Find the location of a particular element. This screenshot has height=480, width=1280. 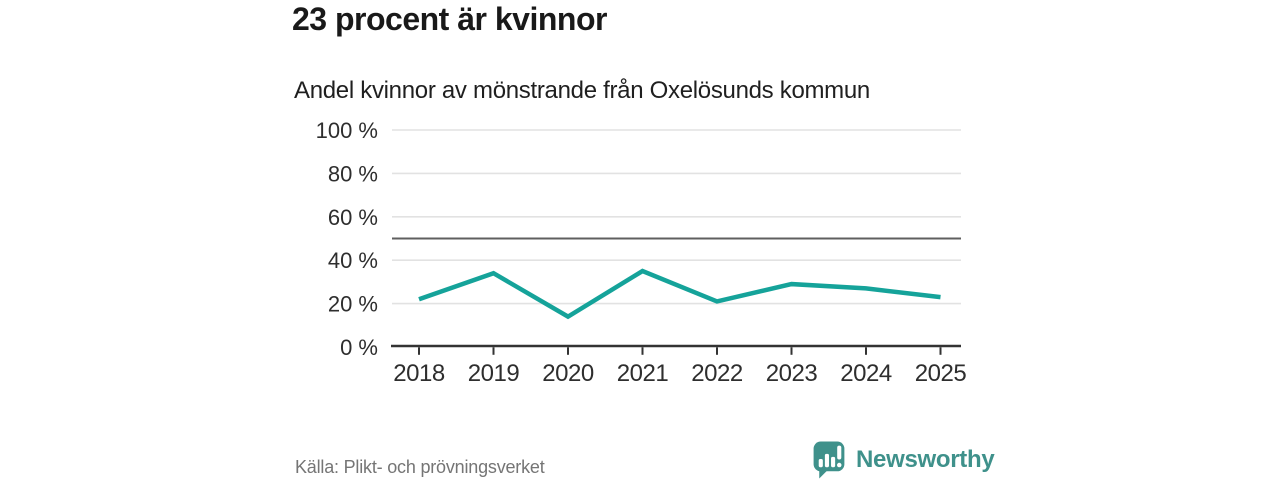

y-tick-label: 100 % is located at coordinates (347, 130).